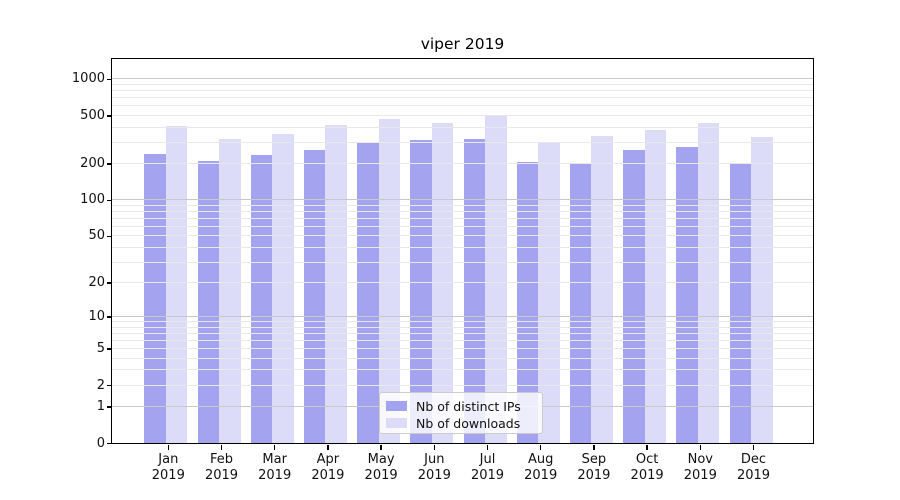 This screenshot has width=900, height=500. What do you see at coordinates (753, 467) in the screenshot?
I see `x-tick-label: Dec 2019` at bounding box center [753, 467].